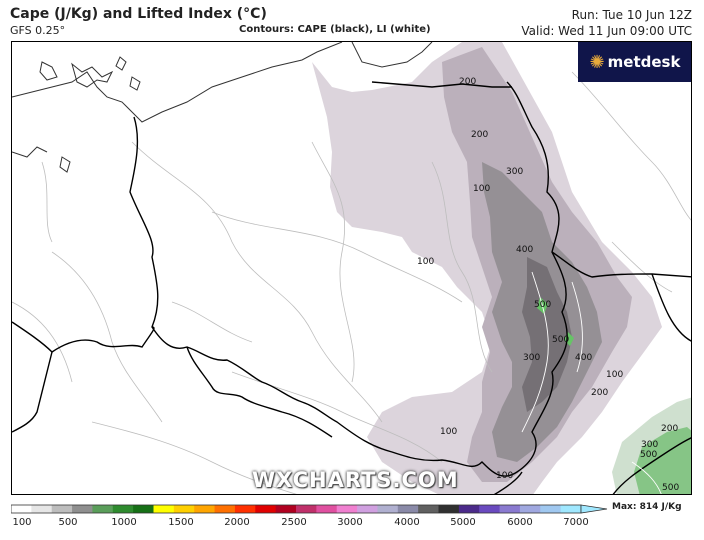 The image size is (704, 540). I want to click on logo-text: metdesk, so click(644, 62).